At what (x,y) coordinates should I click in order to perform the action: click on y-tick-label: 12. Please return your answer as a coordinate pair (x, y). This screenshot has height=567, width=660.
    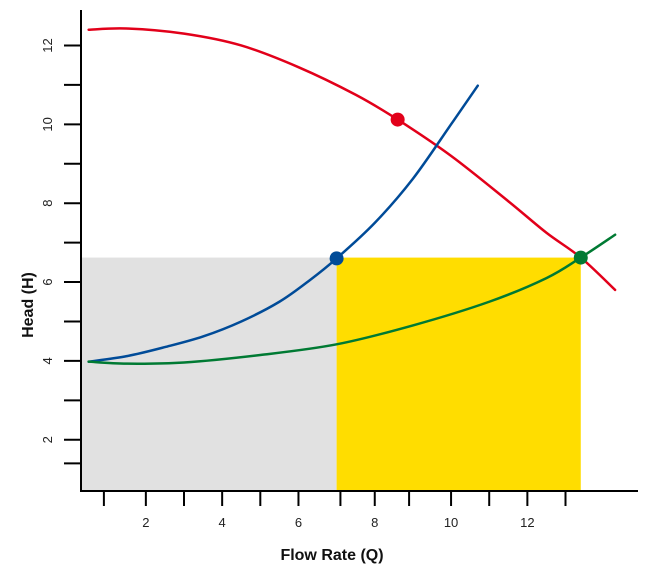
    Looking at the image, I should click on (47, 45).